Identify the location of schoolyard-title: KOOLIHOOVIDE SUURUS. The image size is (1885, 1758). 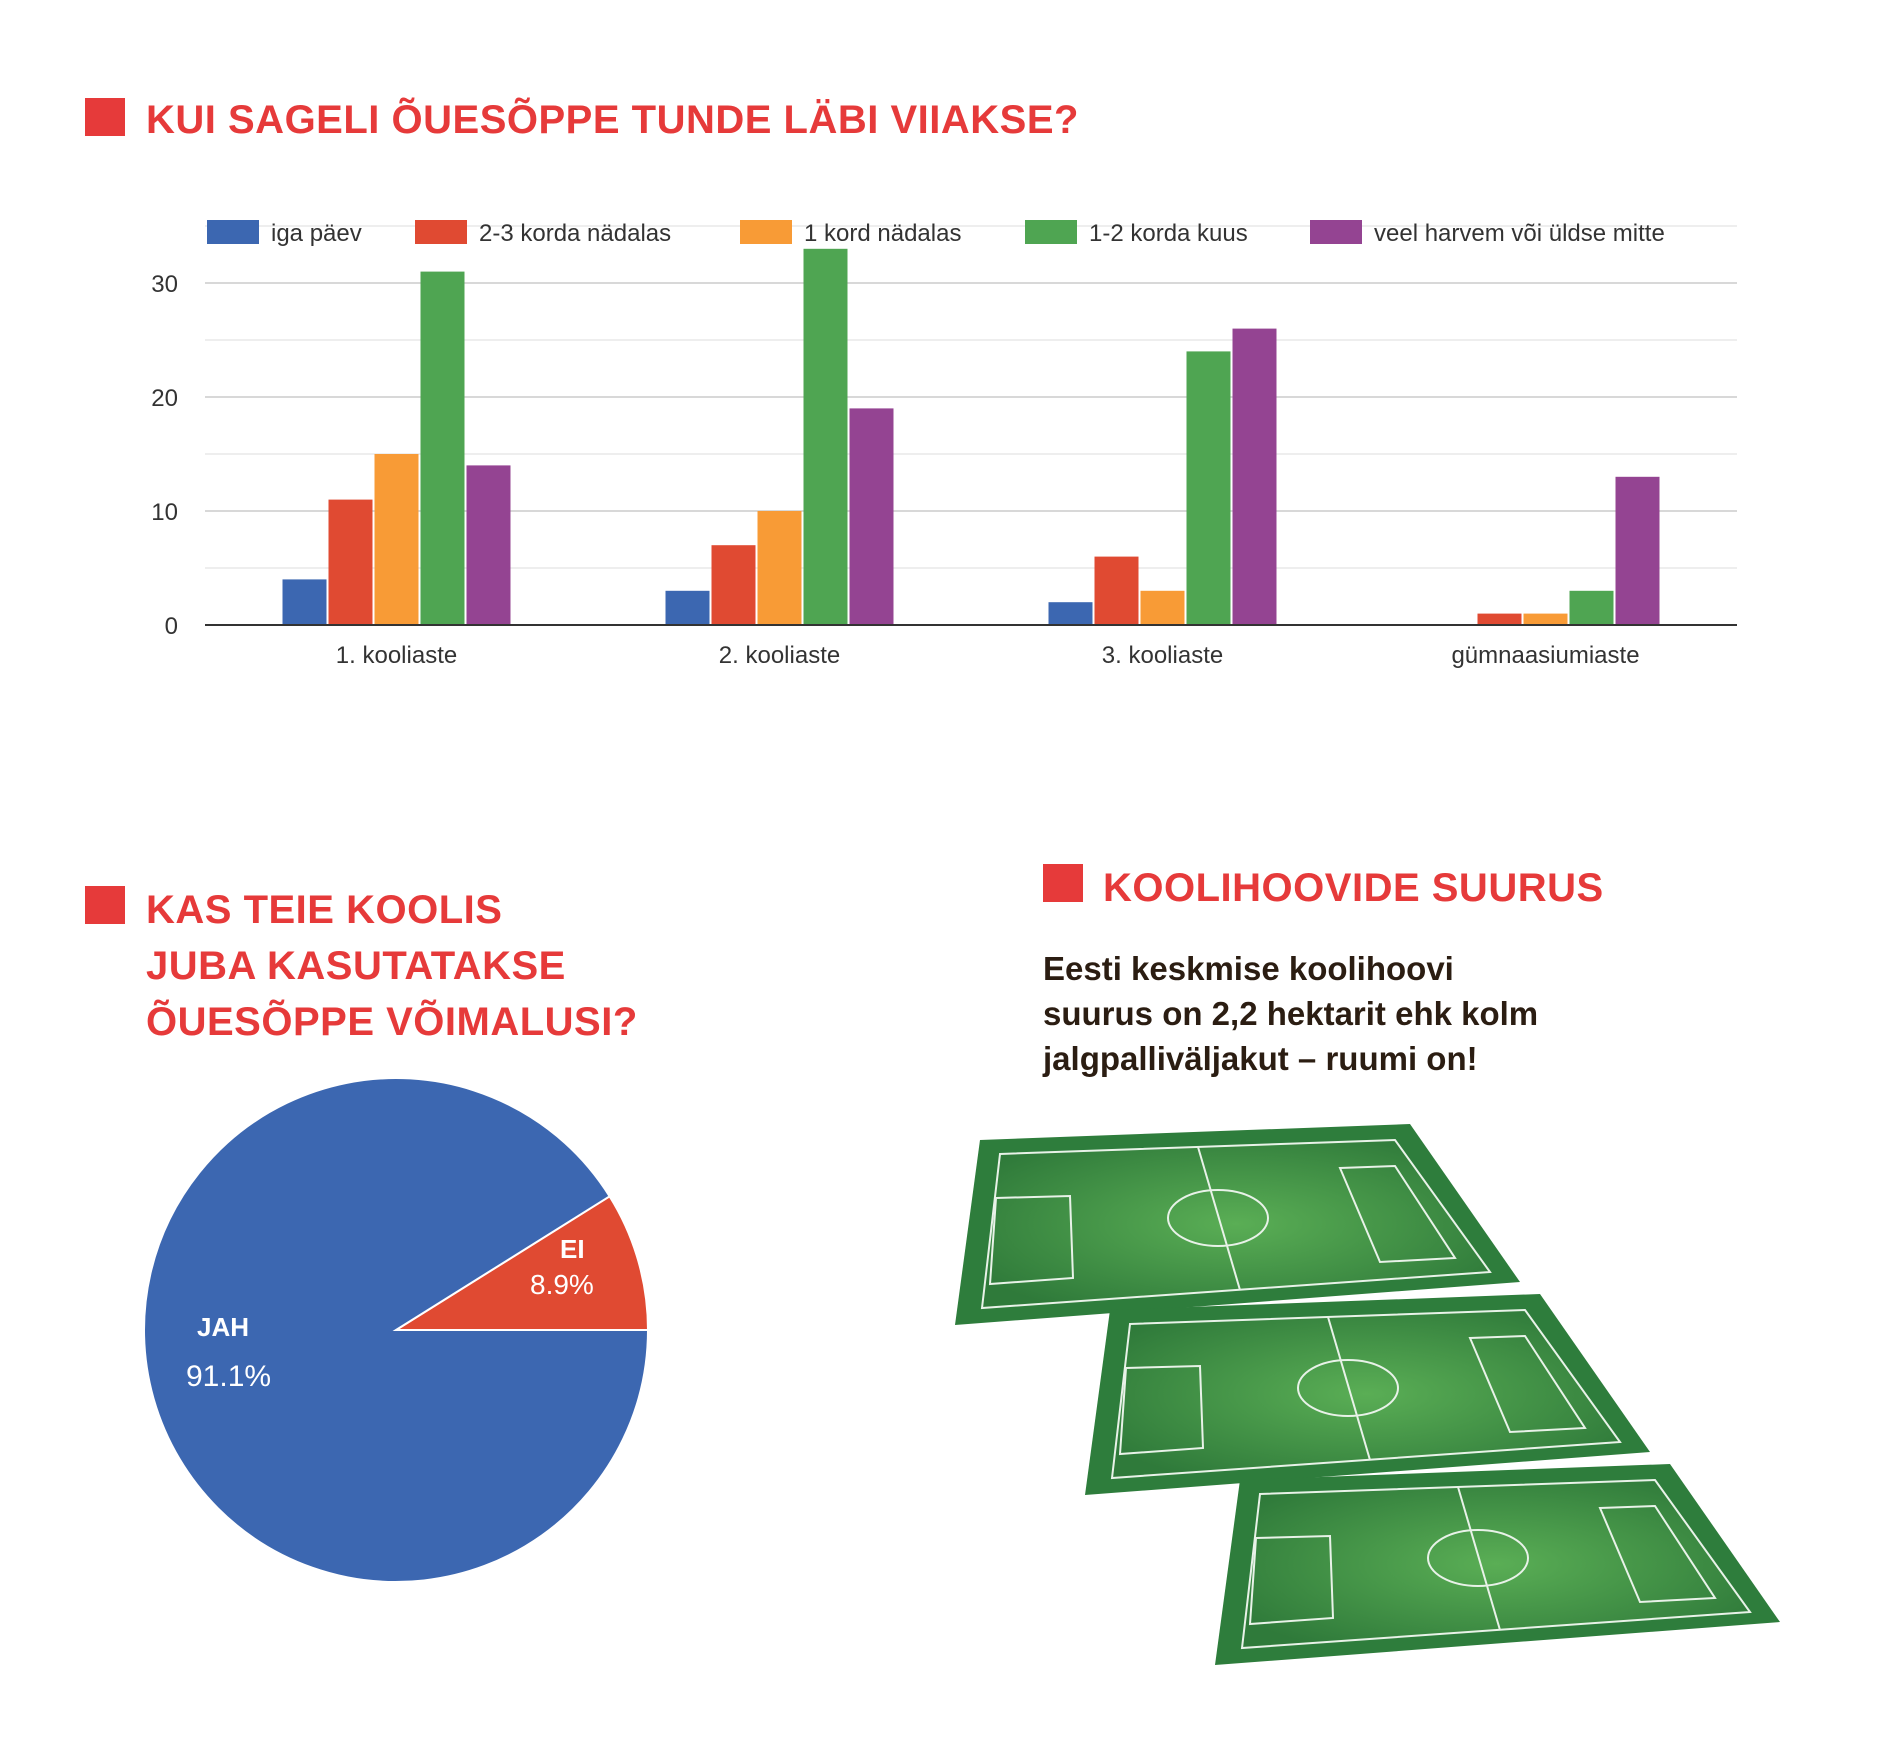
(1353, 888).